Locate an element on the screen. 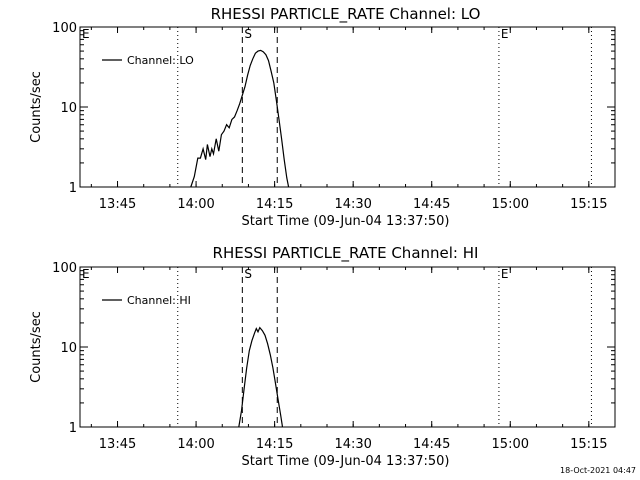  panel-2-title: RHESSI PARTICLE_RATE Channel: HI is located at coordinates (346, 253).